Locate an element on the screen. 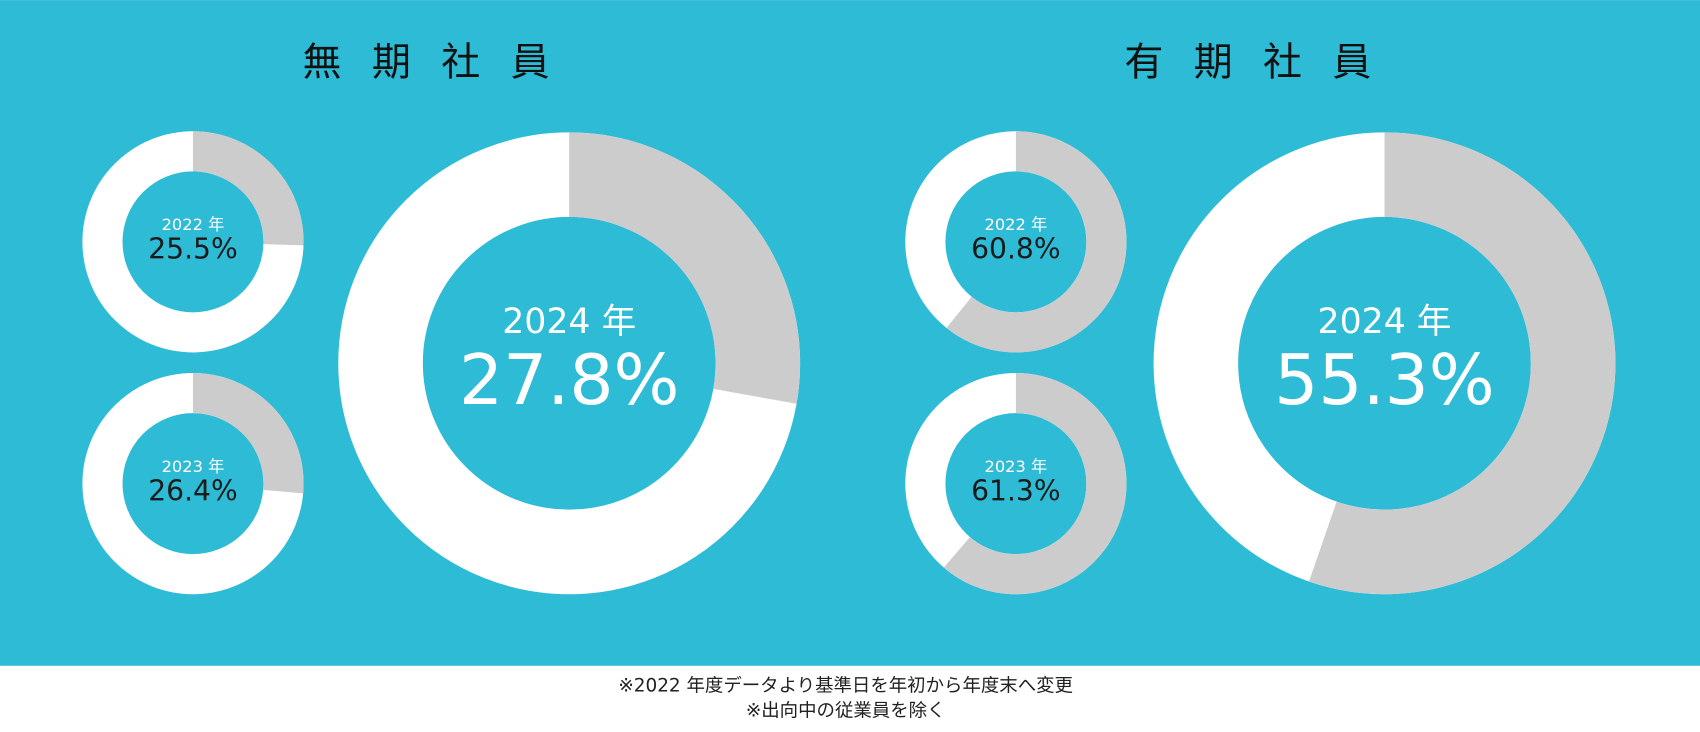  footnote: ※出向中の従業員を除く is located at coordinates (846, 710).